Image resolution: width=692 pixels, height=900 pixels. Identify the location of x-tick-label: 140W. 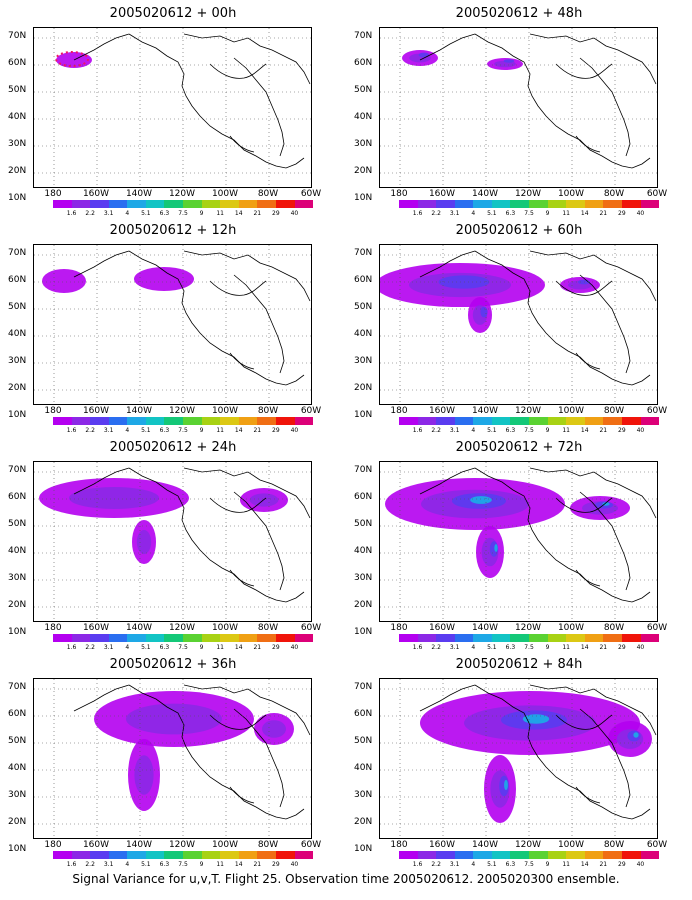
(485, 411).